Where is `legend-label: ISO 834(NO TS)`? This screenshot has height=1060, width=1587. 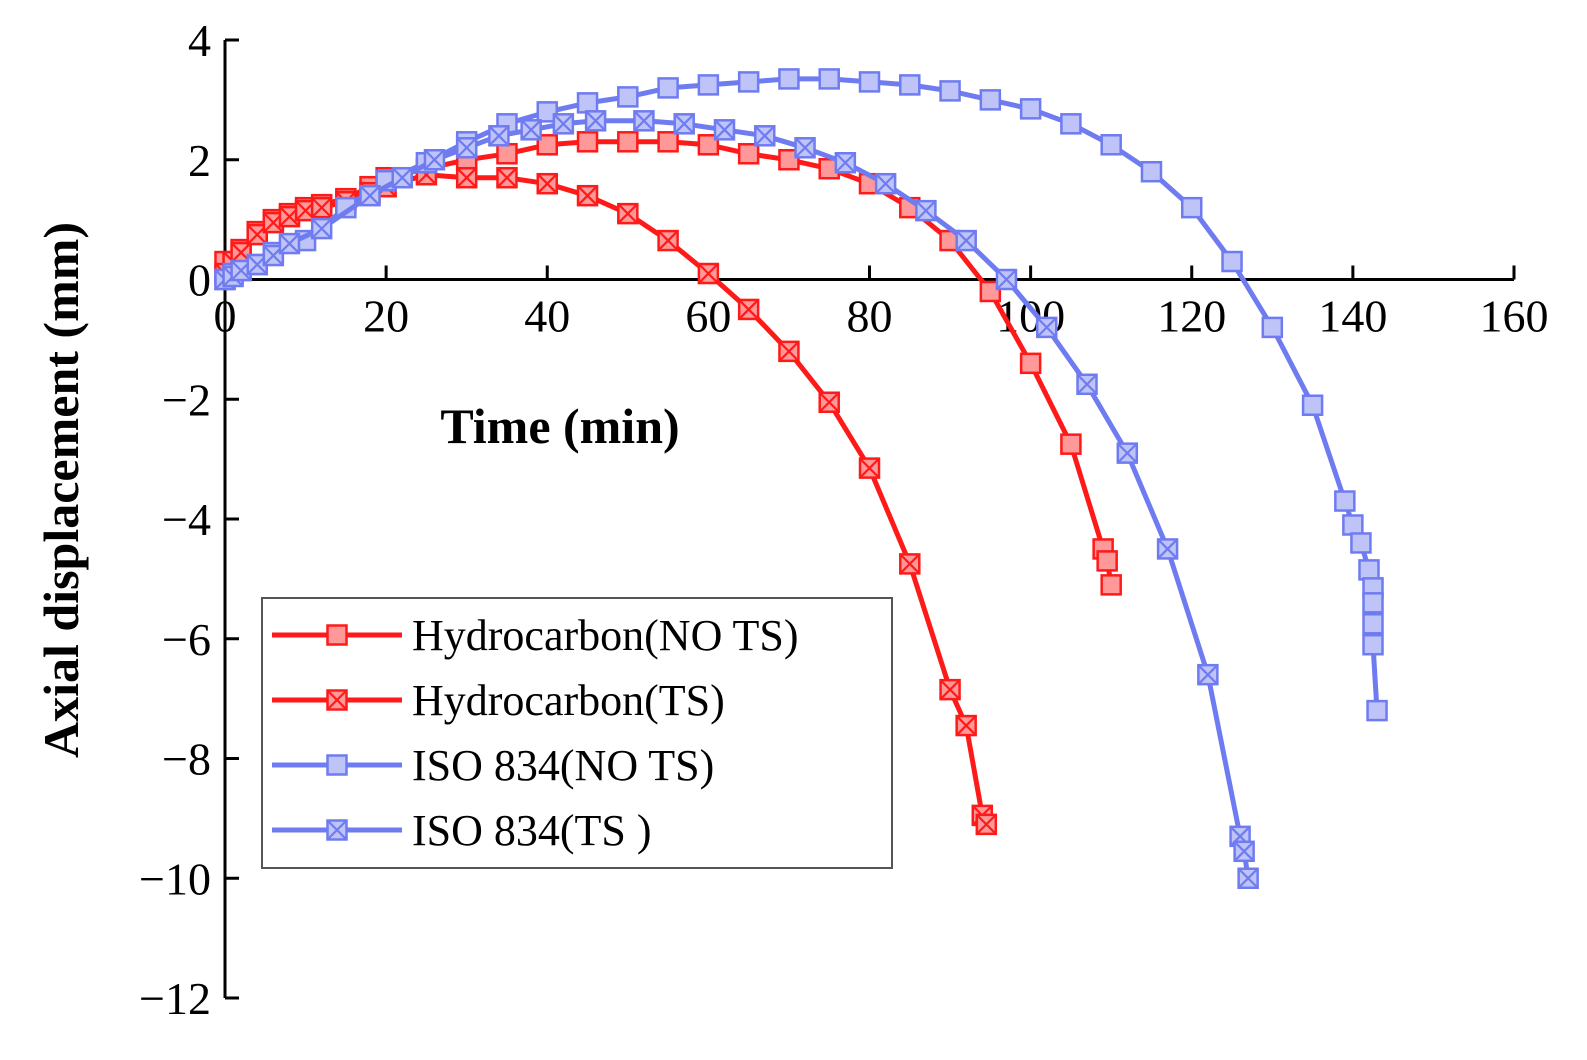 legend-label: ISO 834(NO TS) is located at coordinates (563, 765).